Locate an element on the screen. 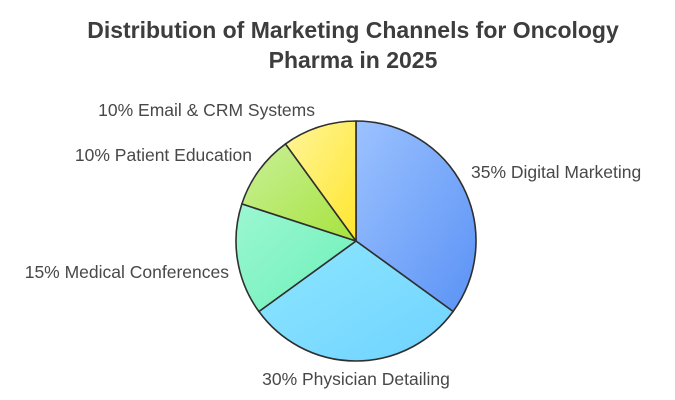 The height and width of the screenshot is (400, 675). slice-label-email-crm-systems: 10% Email & CRM Systems is located at coordinates (206, 110).